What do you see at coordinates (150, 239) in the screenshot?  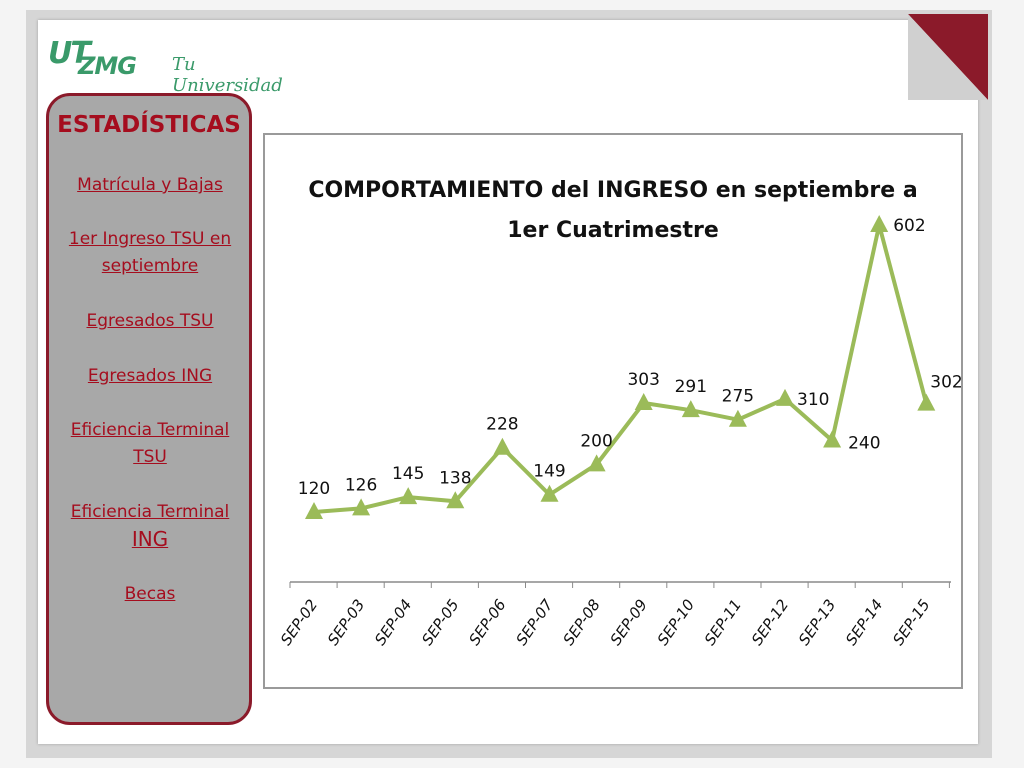 I see `nav-link-label: 1er Ingreso TSU en` at bounding box center [150, 239].